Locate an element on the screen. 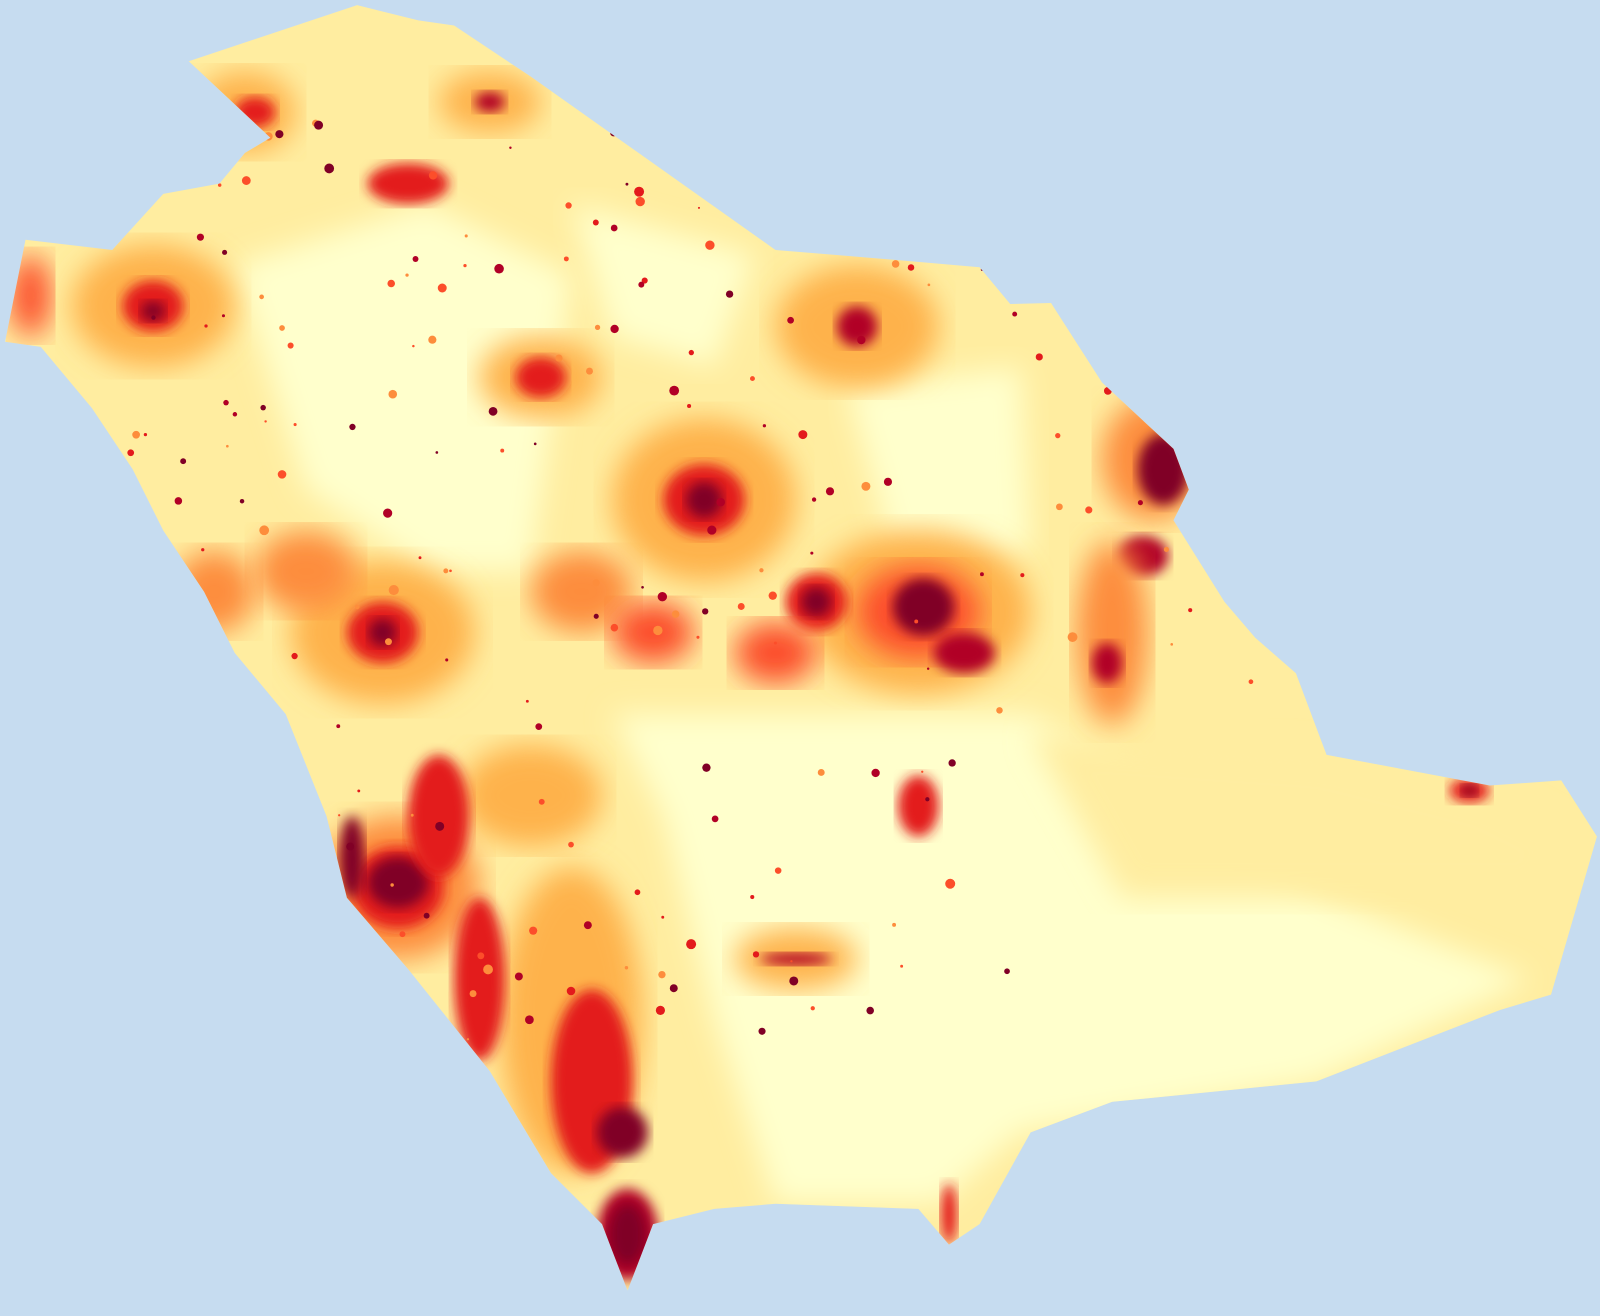  sparse-region is located at coordinates (938, 469).